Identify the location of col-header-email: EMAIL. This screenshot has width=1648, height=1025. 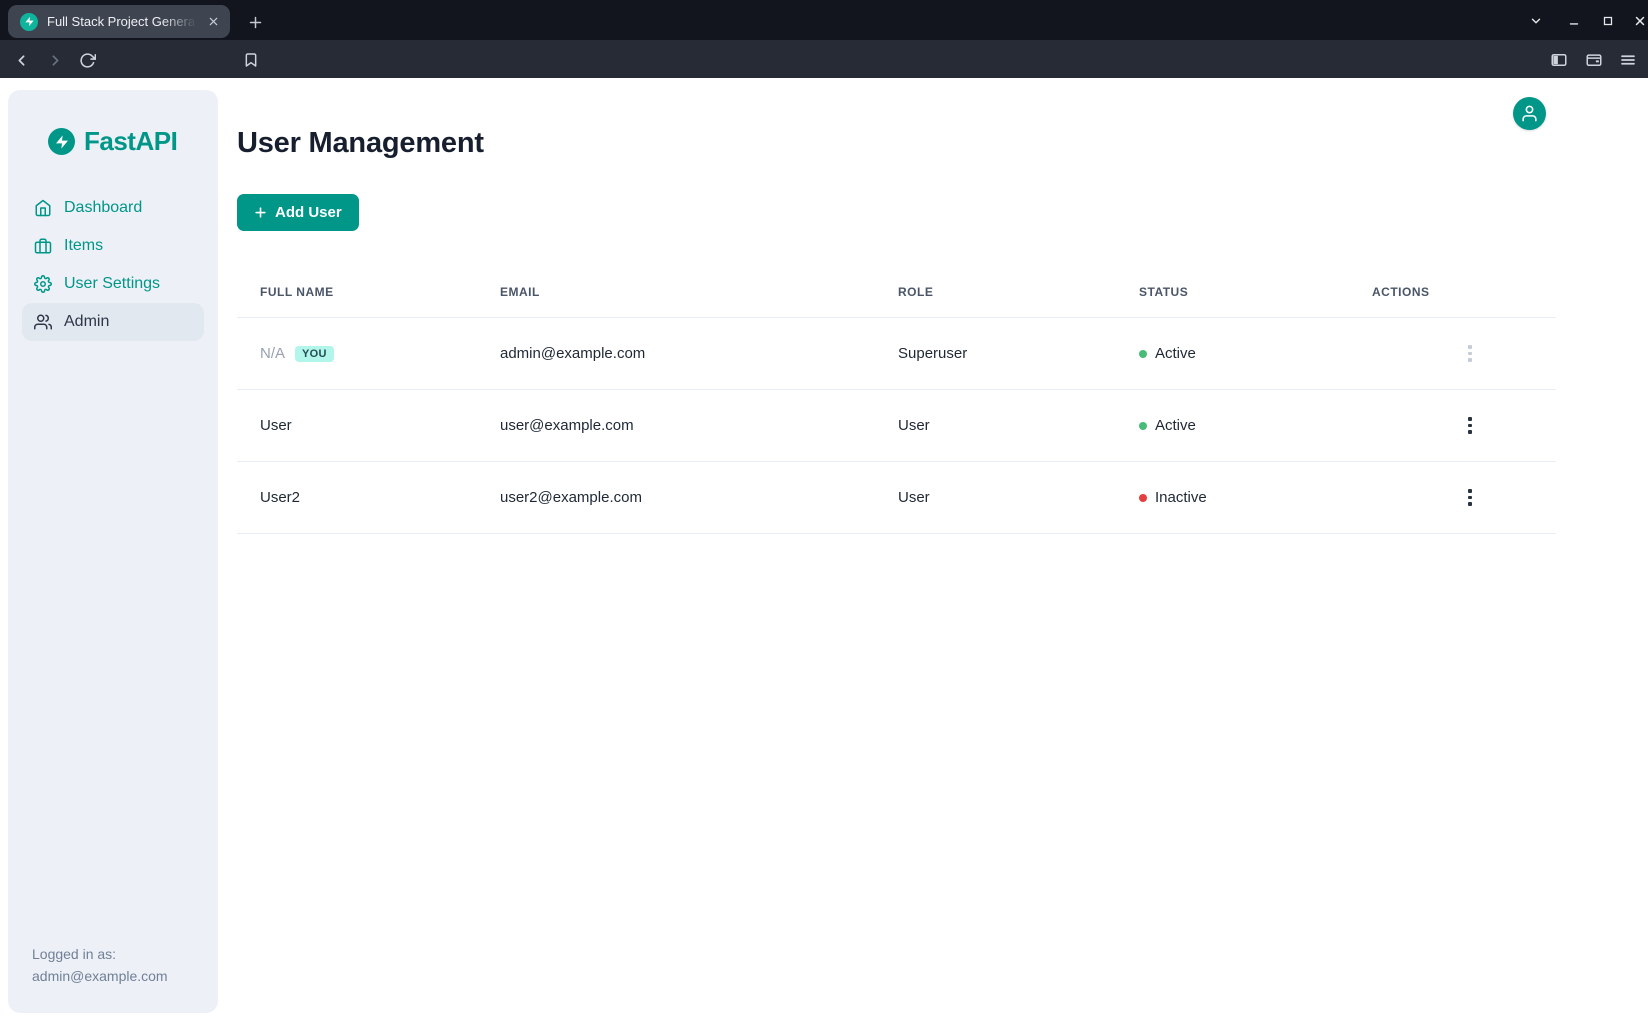
(520, 292).